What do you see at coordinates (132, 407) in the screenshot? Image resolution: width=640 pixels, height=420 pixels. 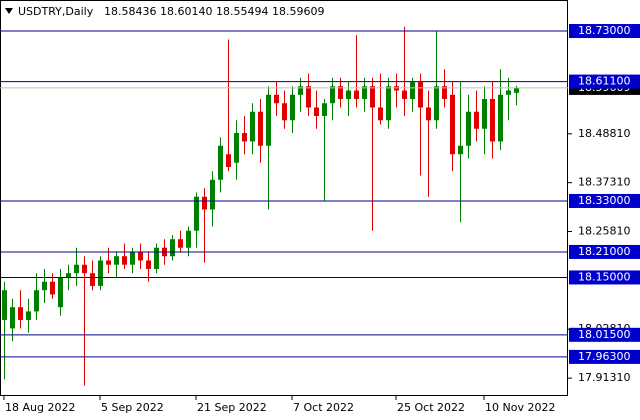 I see `x-tick-label: 5 Sep 2022` at bounding box center [132, 407].